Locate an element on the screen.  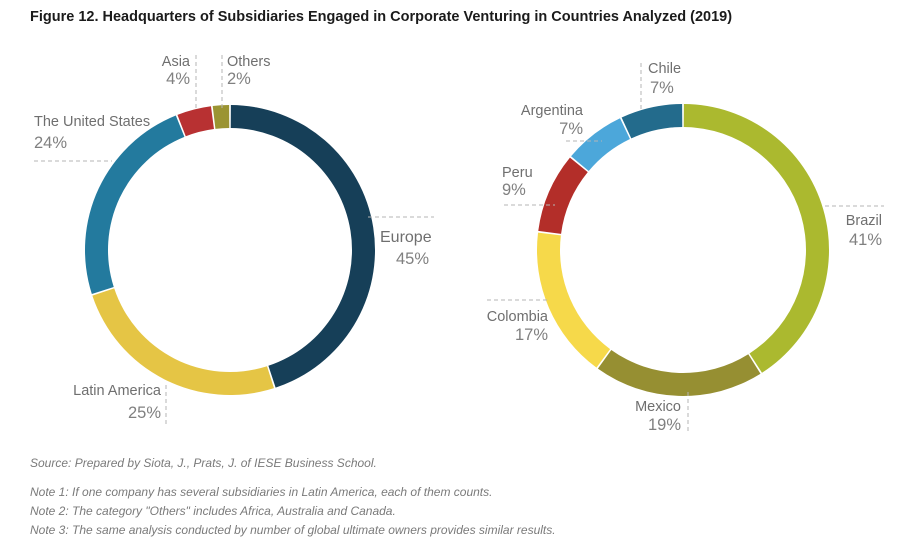
label-united-states: The United States is located at coordinates (92, 122).